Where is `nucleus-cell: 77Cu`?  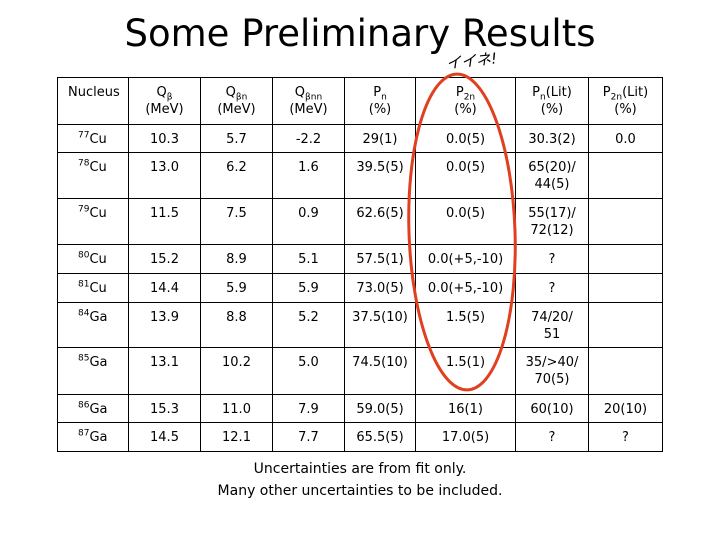
nucleus-cell: 77Cu is located at coordinates (93, 138).